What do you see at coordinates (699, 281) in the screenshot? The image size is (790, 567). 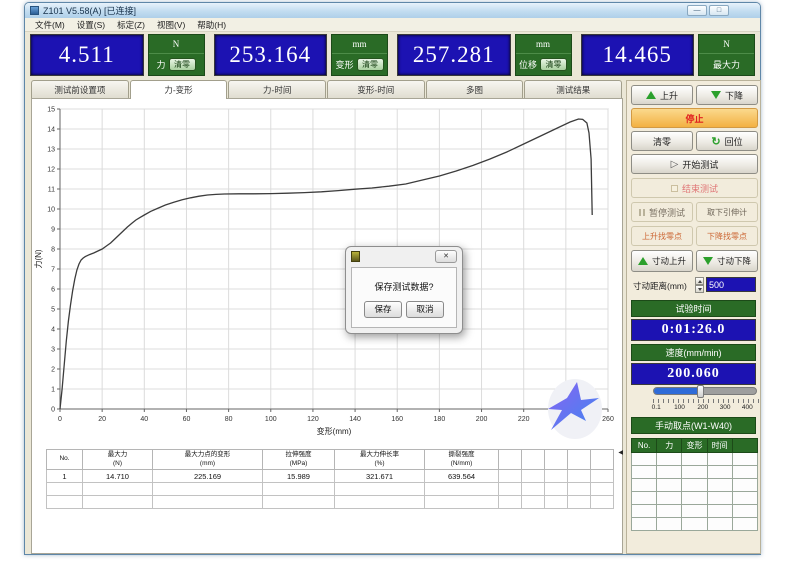 I see `spinner-up-icon` at bounding box center [699, 281].